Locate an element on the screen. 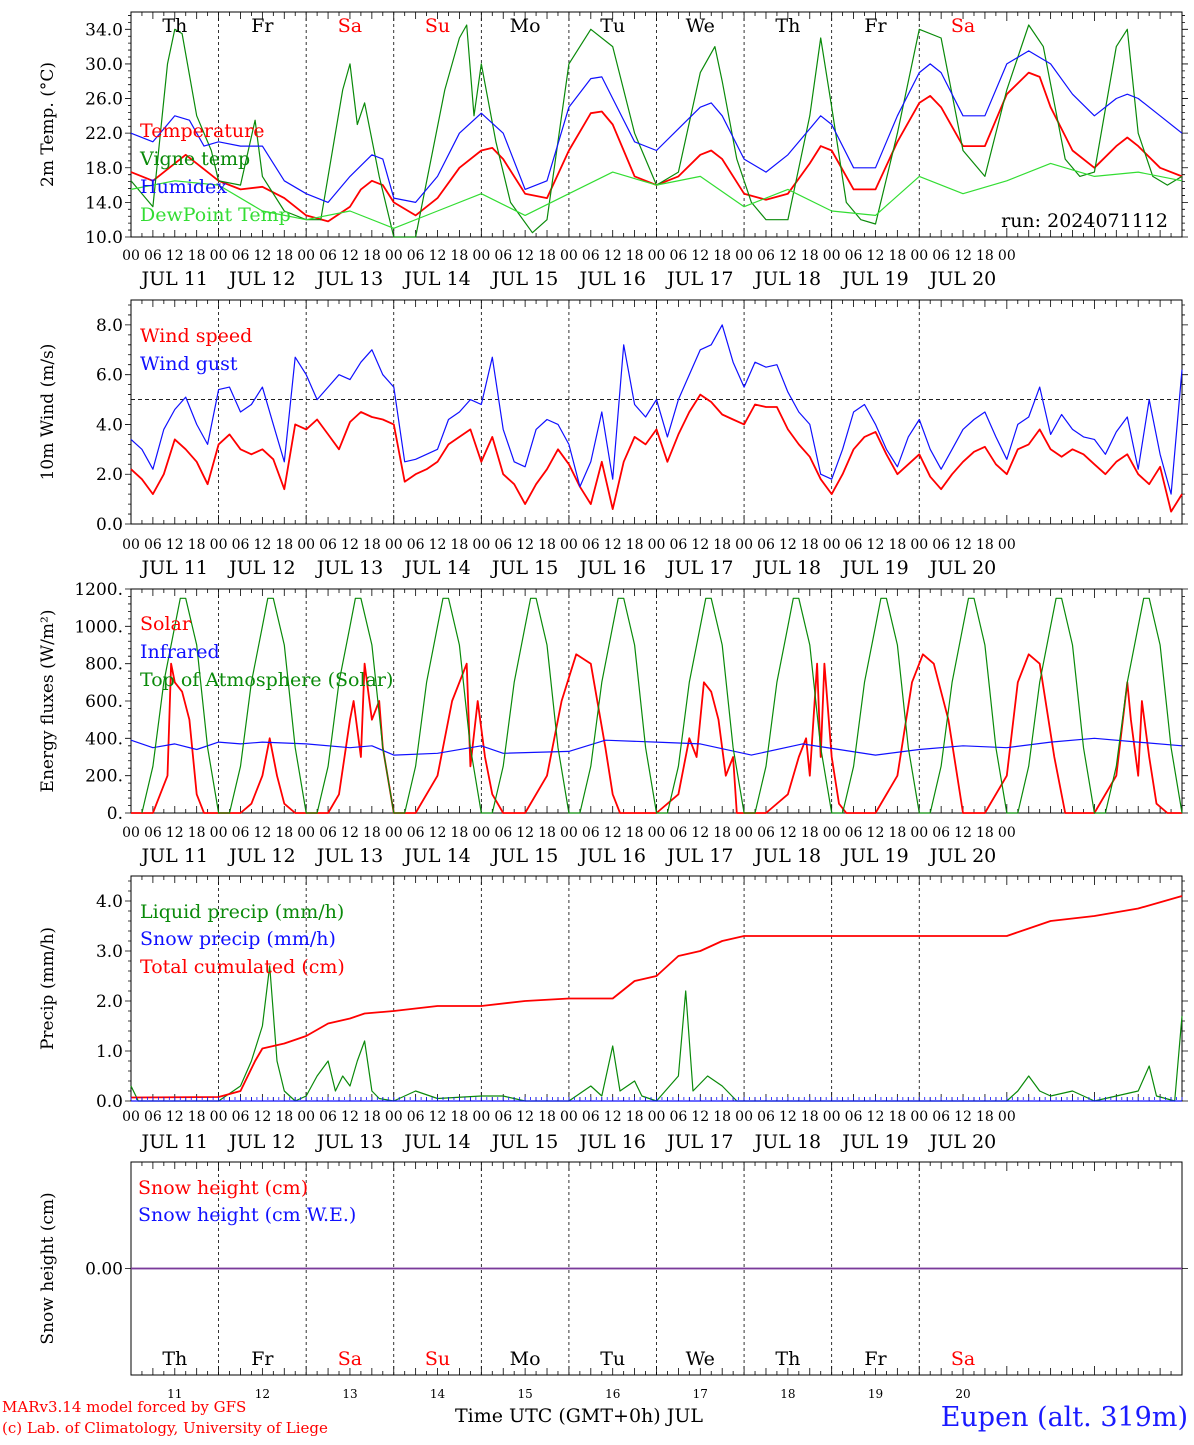  y-axis-label: 2m Temp. (°C) is located at coordinates (48, 124).